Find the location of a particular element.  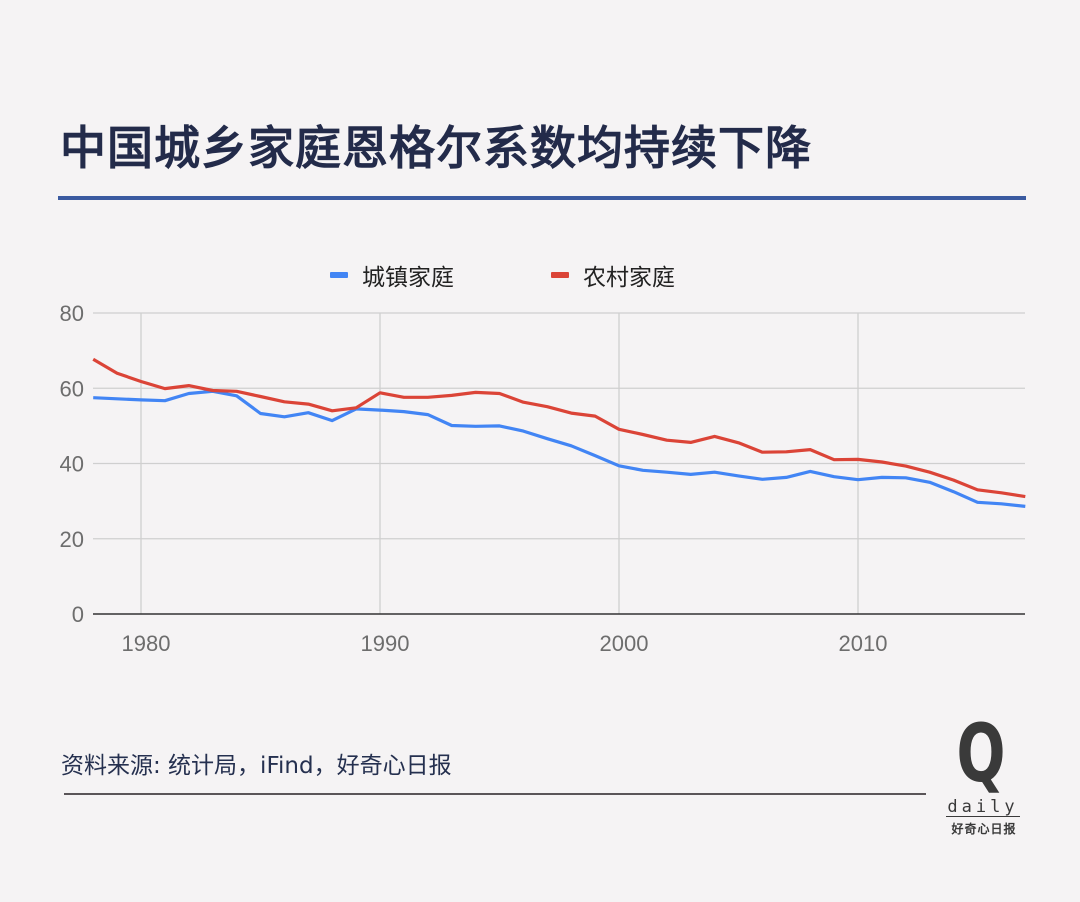

y-tick-label: 20 is located at coordinates (72, 539).